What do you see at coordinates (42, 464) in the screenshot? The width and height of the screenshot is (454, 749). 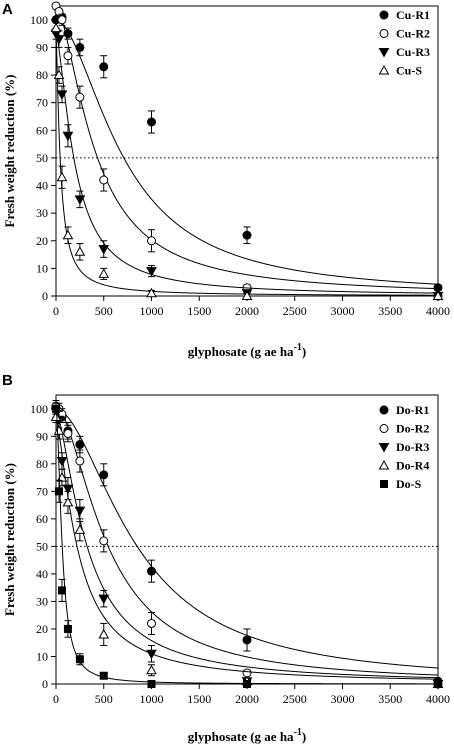 I see `y-tick-label: 80` at bounding box center [42, 464].